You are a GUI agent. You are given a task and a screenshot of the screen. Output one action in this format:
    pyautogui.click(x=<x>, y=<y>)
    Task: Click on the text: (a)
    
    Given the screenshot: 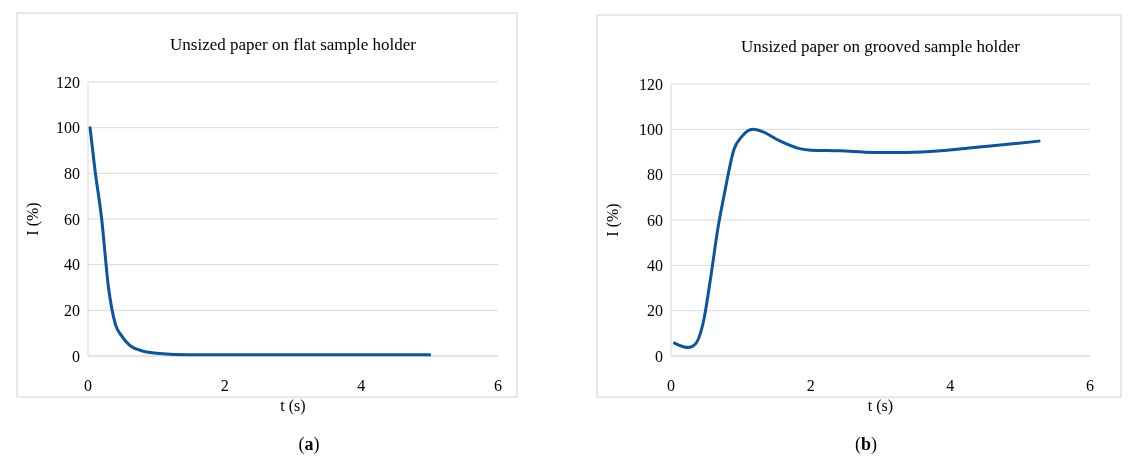 What is the action you would take?
    pyautogui.click(x=309, y=444)
    